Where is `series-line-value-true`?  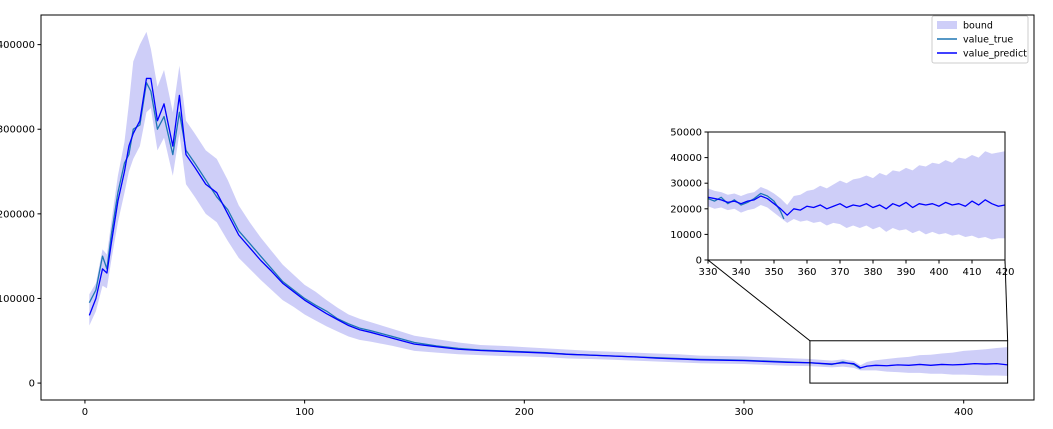
series-line-value-true is located at coordinates (746, 206).